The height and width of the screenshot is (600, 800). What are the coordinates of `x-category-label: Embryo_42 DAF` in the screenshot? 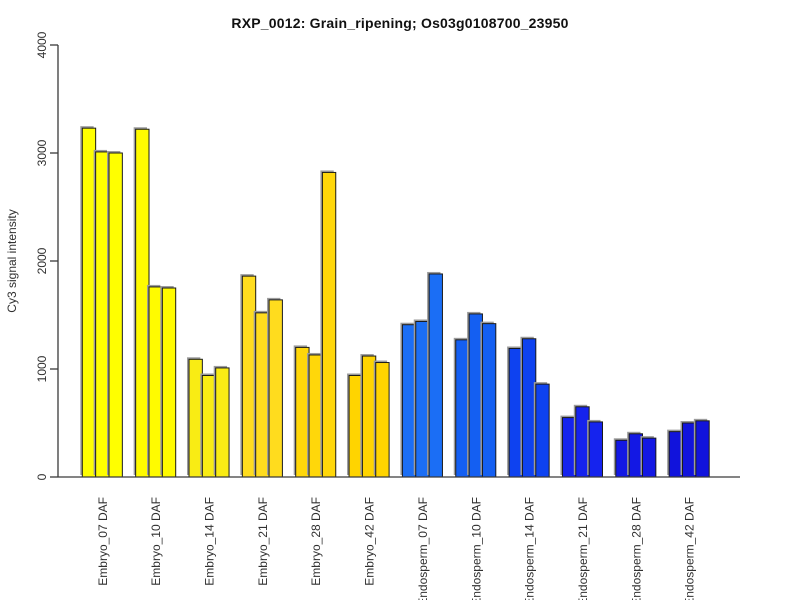 It's located at (370, 541).